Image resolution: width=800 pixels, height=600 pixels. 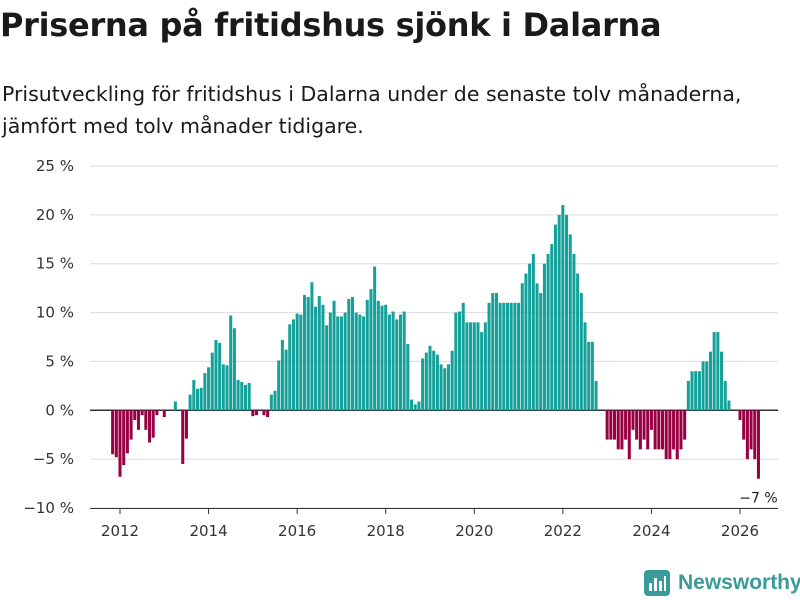 What do you see at coordinates (120, 531) in the screenshot?
I see `x-tick-label: 2012` at bounding box center [120, 531].